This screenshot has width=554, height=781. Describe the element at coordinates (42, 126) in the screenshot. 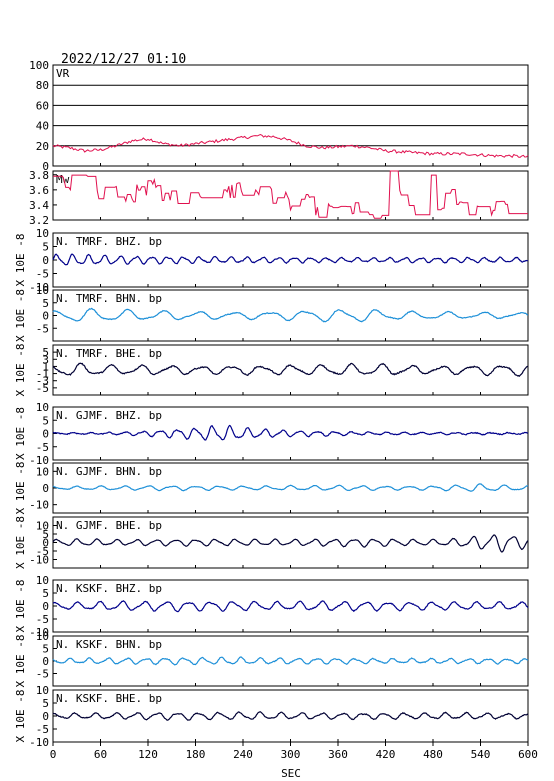

I see `y-tick-label: 40` at that location.